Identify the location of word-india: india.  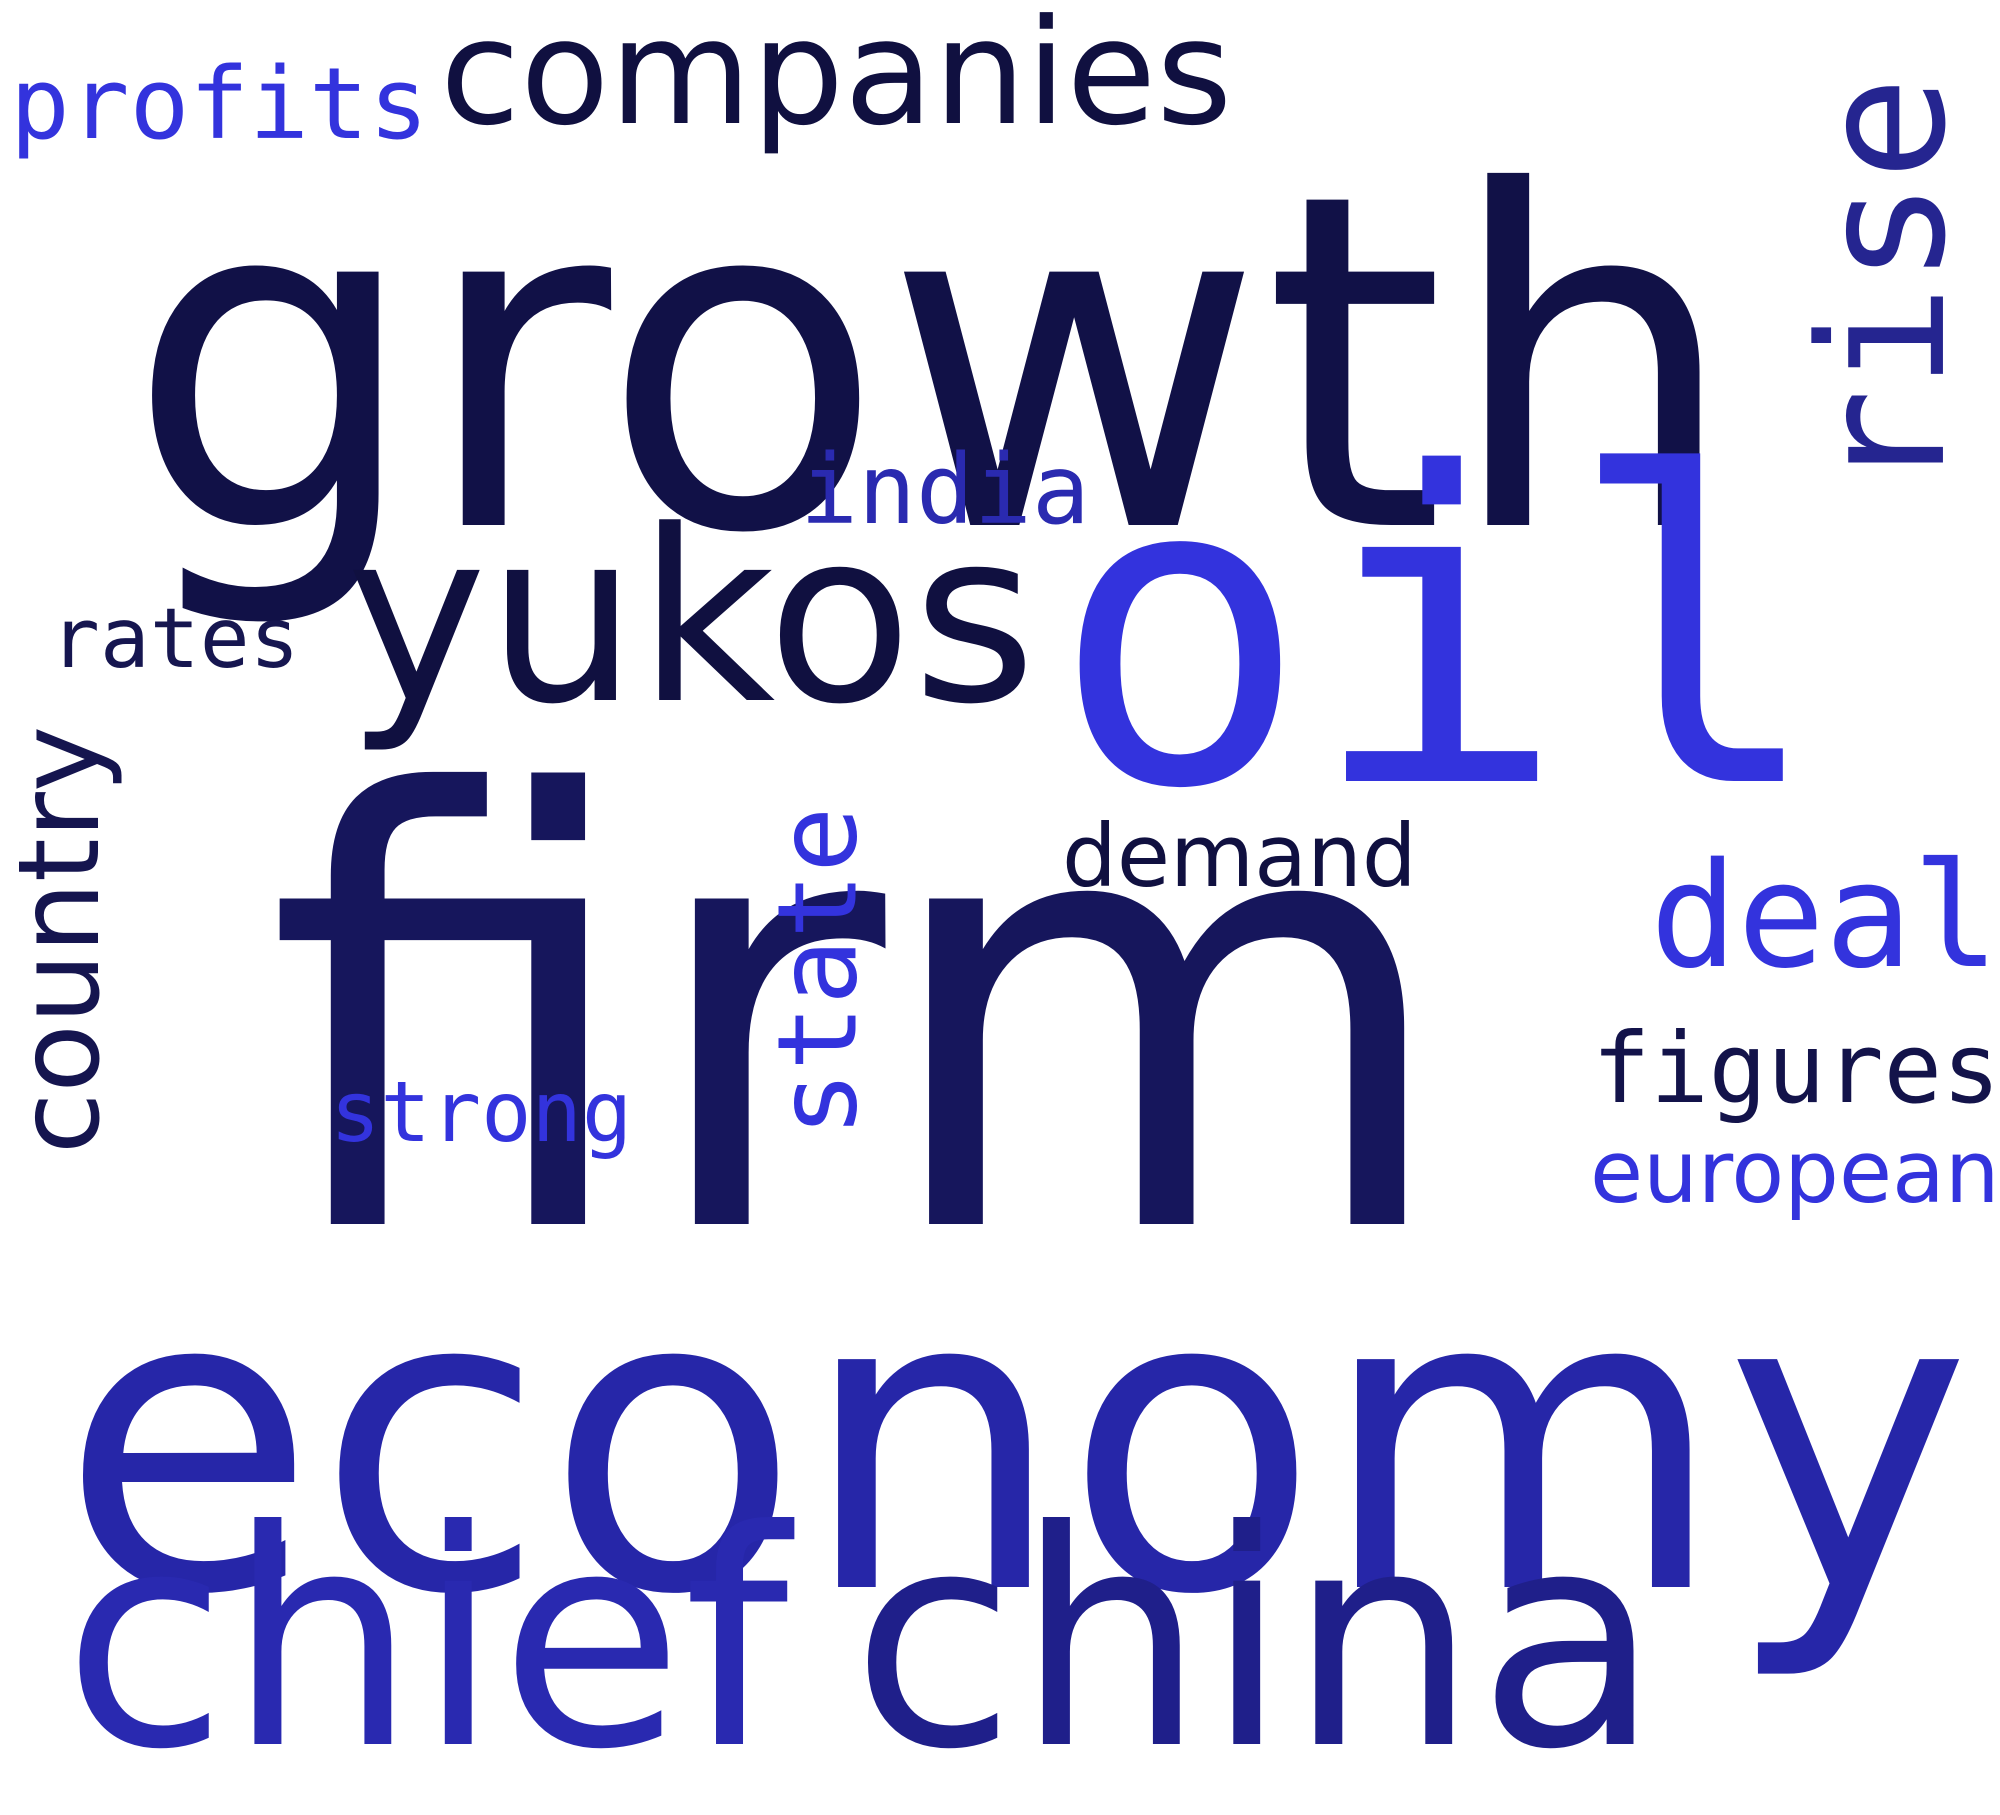
(945, 490).